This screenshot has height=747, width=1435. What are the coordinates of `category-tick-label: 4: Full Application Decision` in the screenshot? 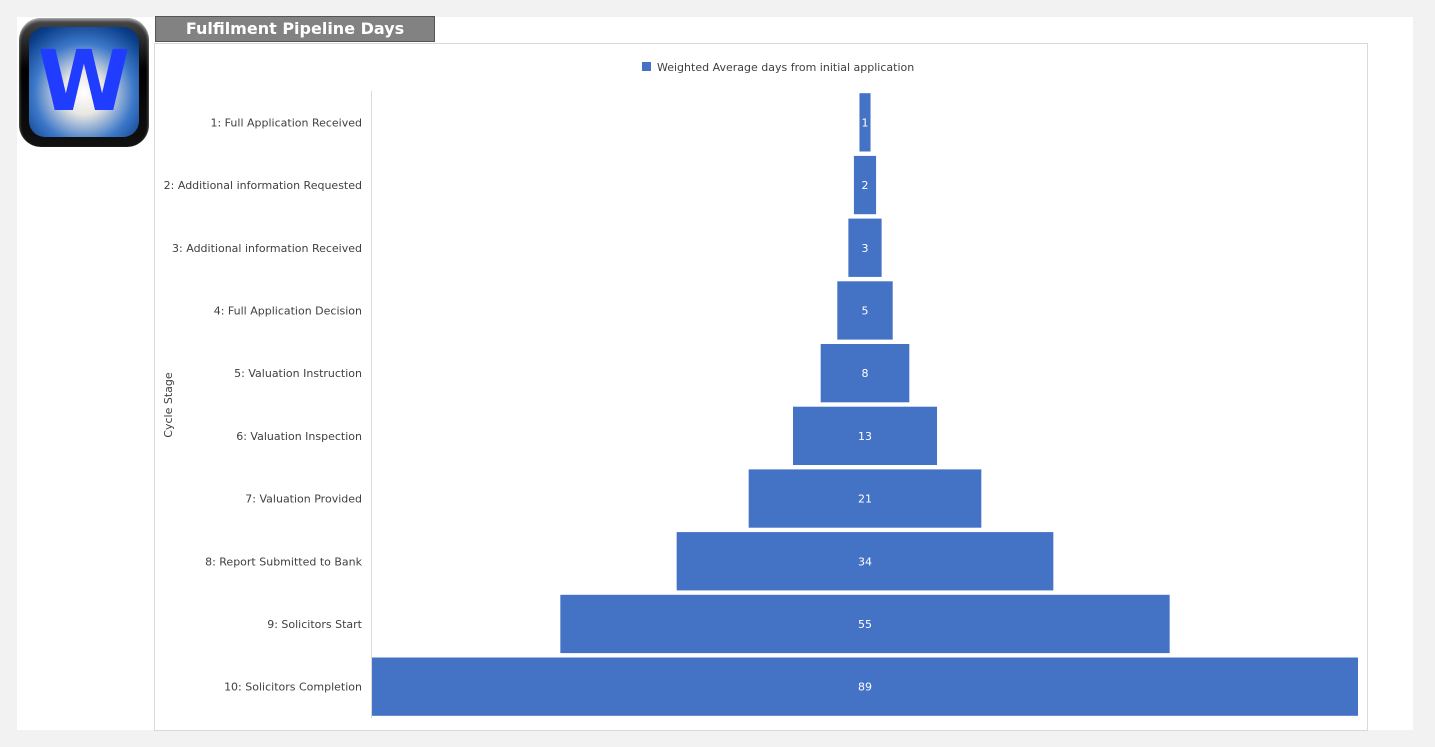 It's located at (288, 310).